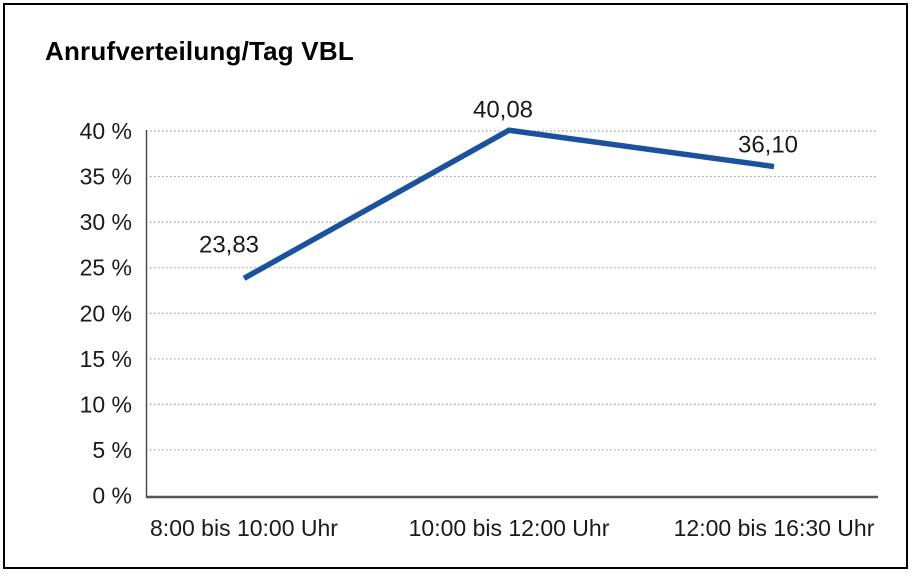 The height and width of the screenshot is (581, 915). I want to click on x-tick-label: 12:00 bis 16:30 Uhr, so click(774, 528).